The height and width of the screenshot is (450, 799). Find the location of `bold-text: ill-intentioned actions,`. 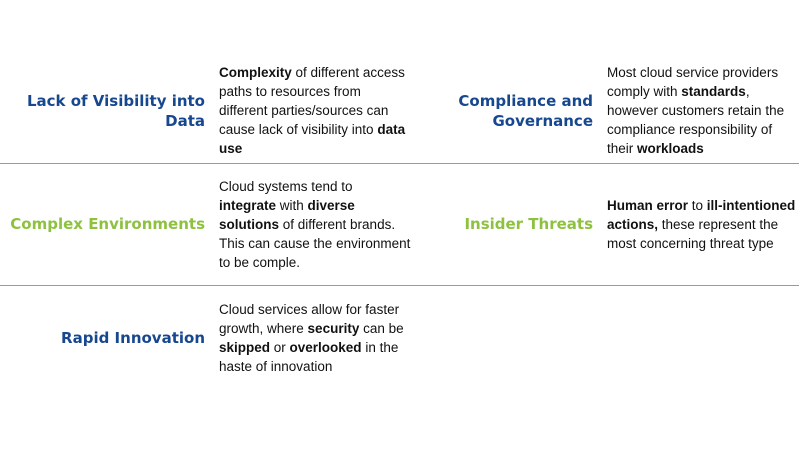

bold-text: ill-intentioned actions, is located at coordinates (701, 214).